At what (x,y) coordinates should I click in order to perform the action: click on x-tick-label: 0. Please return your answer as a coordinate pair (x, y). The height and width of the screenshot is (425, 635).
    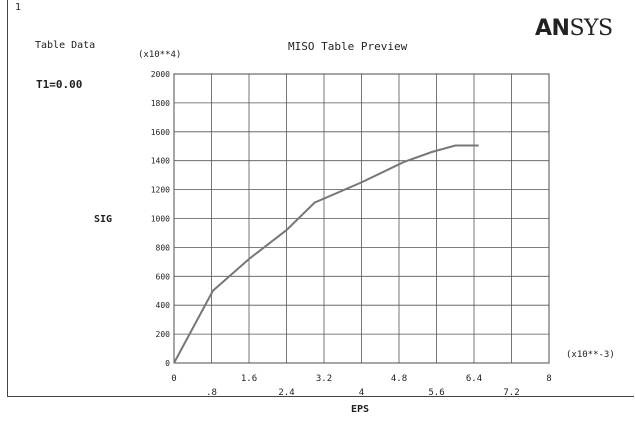
    Looking at the image, I should click on (173, 379).